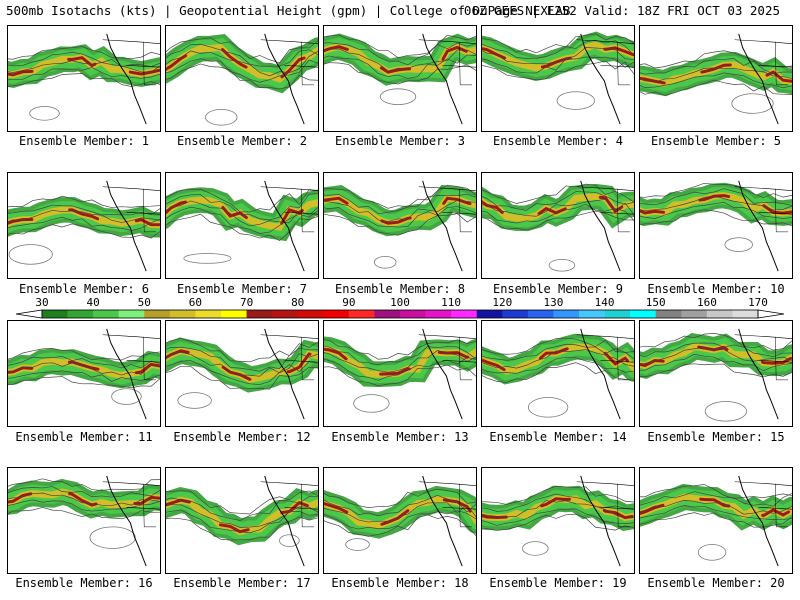  Describe the element at coordinates (246, 302) in the screenshot. I see `colorbar-tick-label: 70` at that location.